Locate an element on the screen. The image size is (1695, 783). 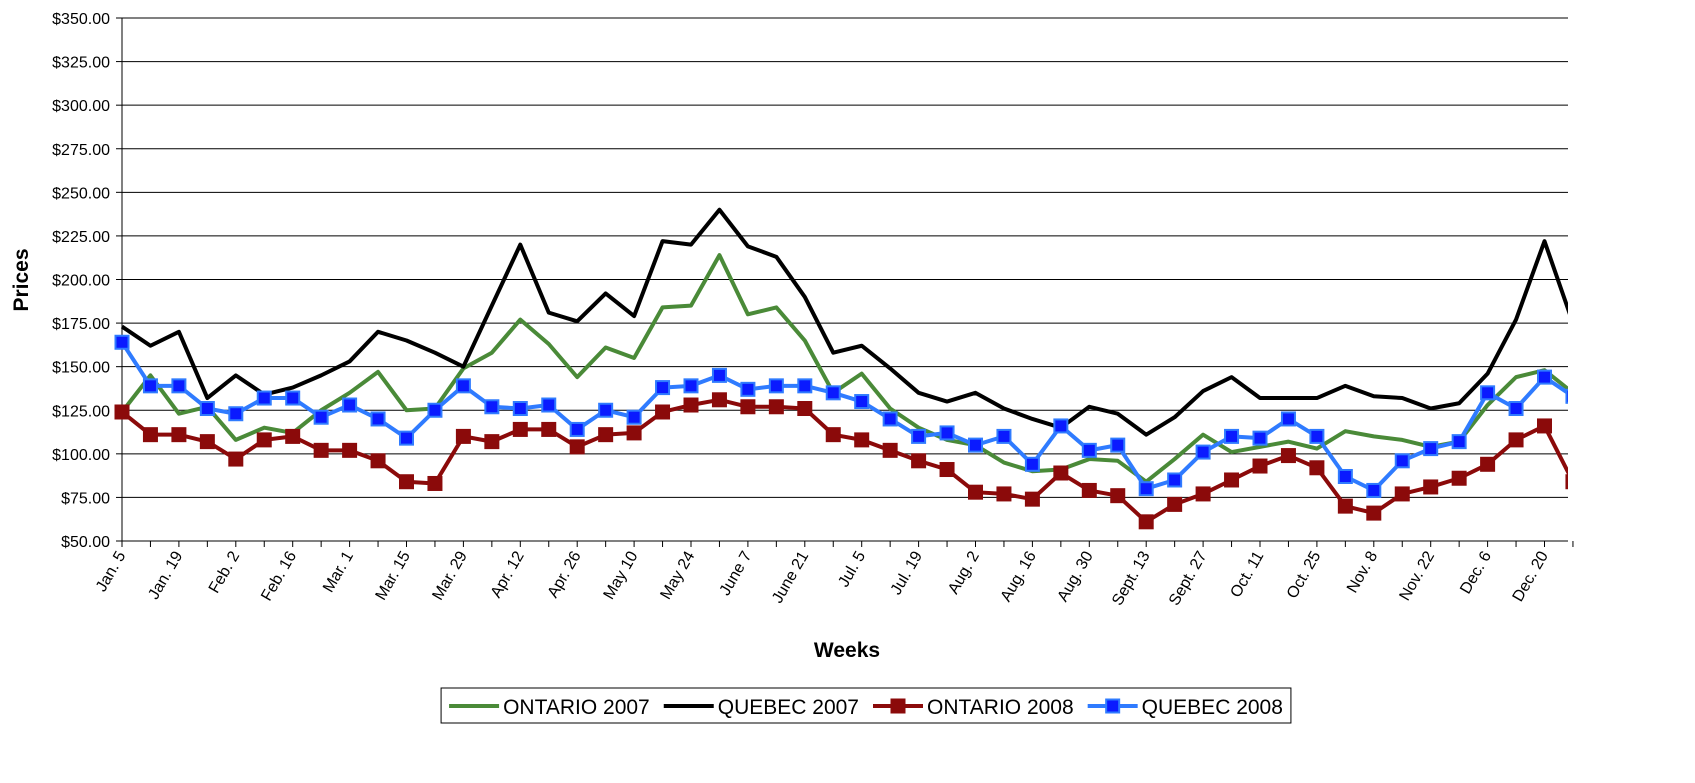
x-tick-label: Sept. 27 is located at coordinates (1188, 578).